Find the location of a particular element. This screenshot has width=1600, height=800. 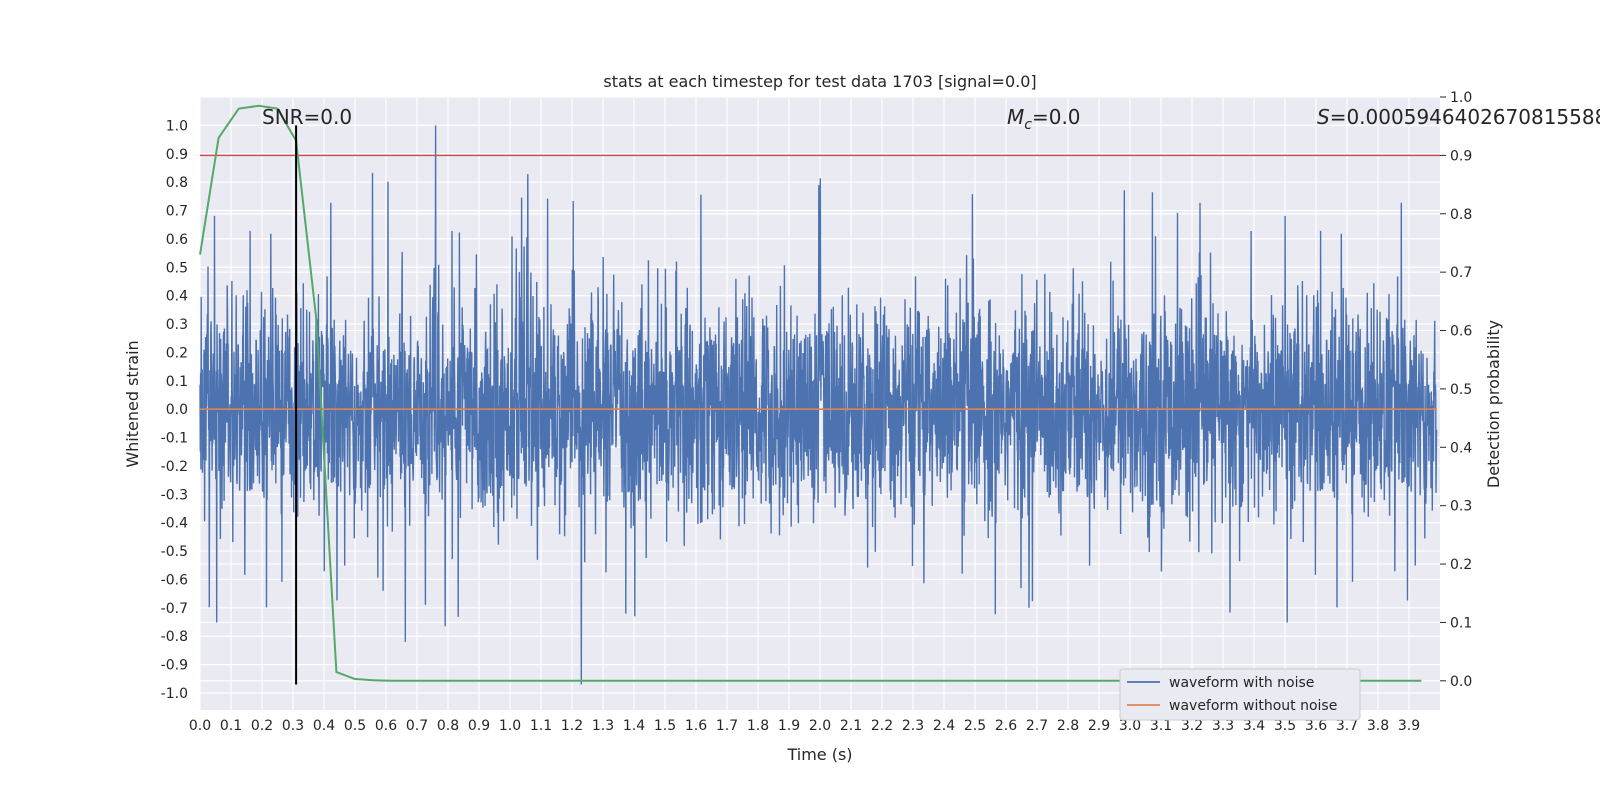

y-tick-label: 0.7 is located at coordinates (177, 212).